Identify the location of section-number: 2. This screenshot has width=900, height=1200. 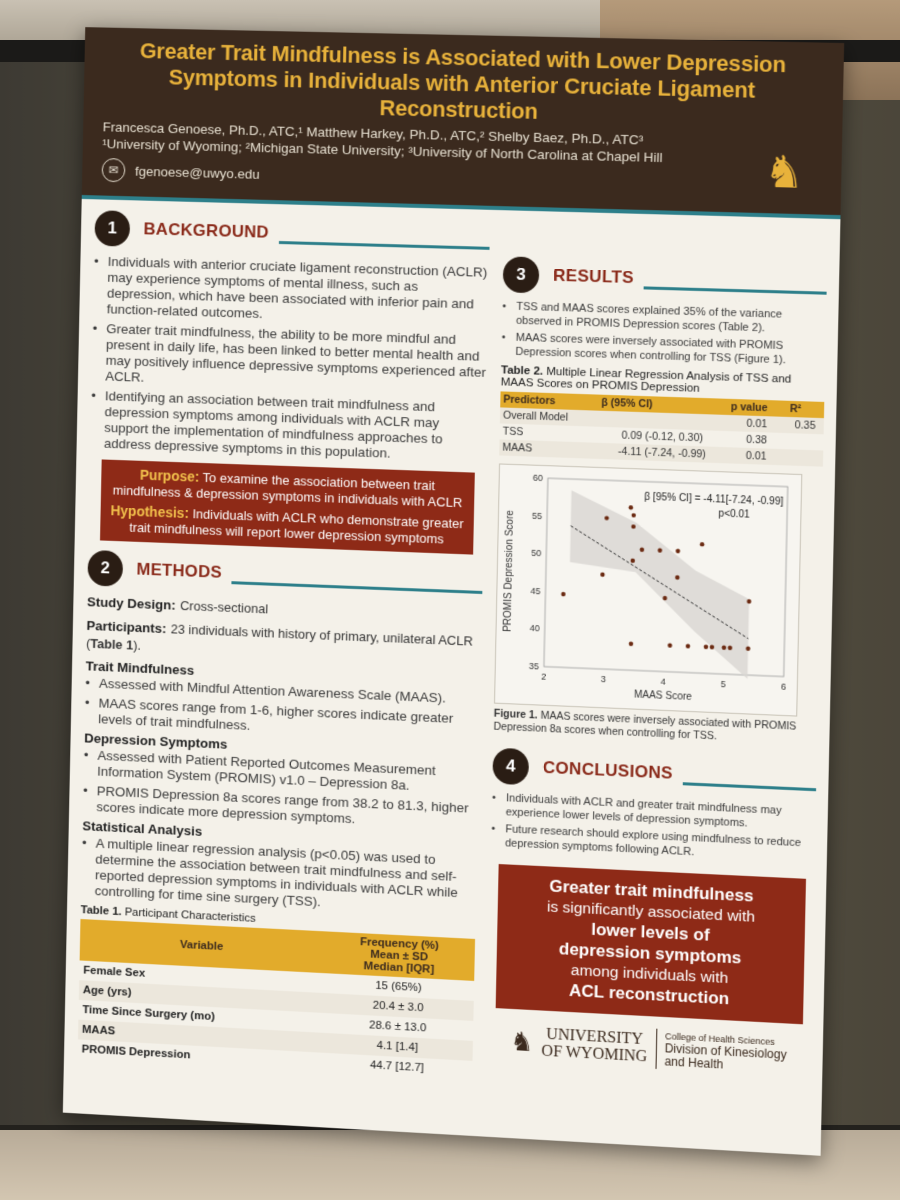
(105, 568).